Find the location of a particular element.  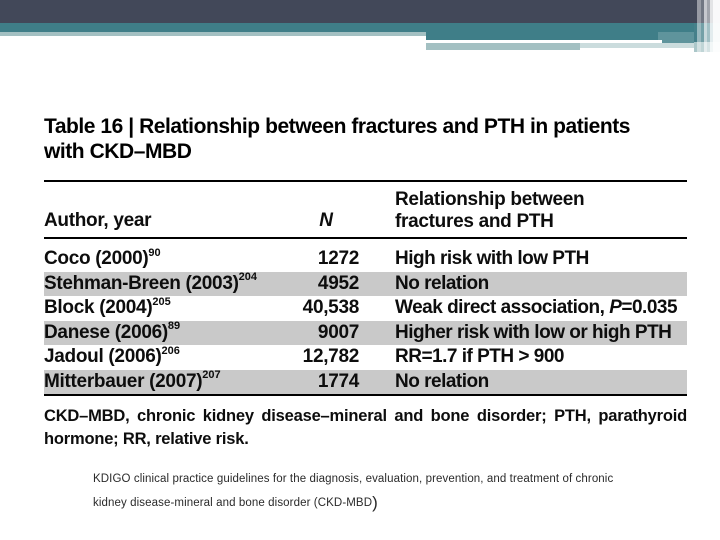

n-cell: 12,782 is located at coordinates (331, 356).